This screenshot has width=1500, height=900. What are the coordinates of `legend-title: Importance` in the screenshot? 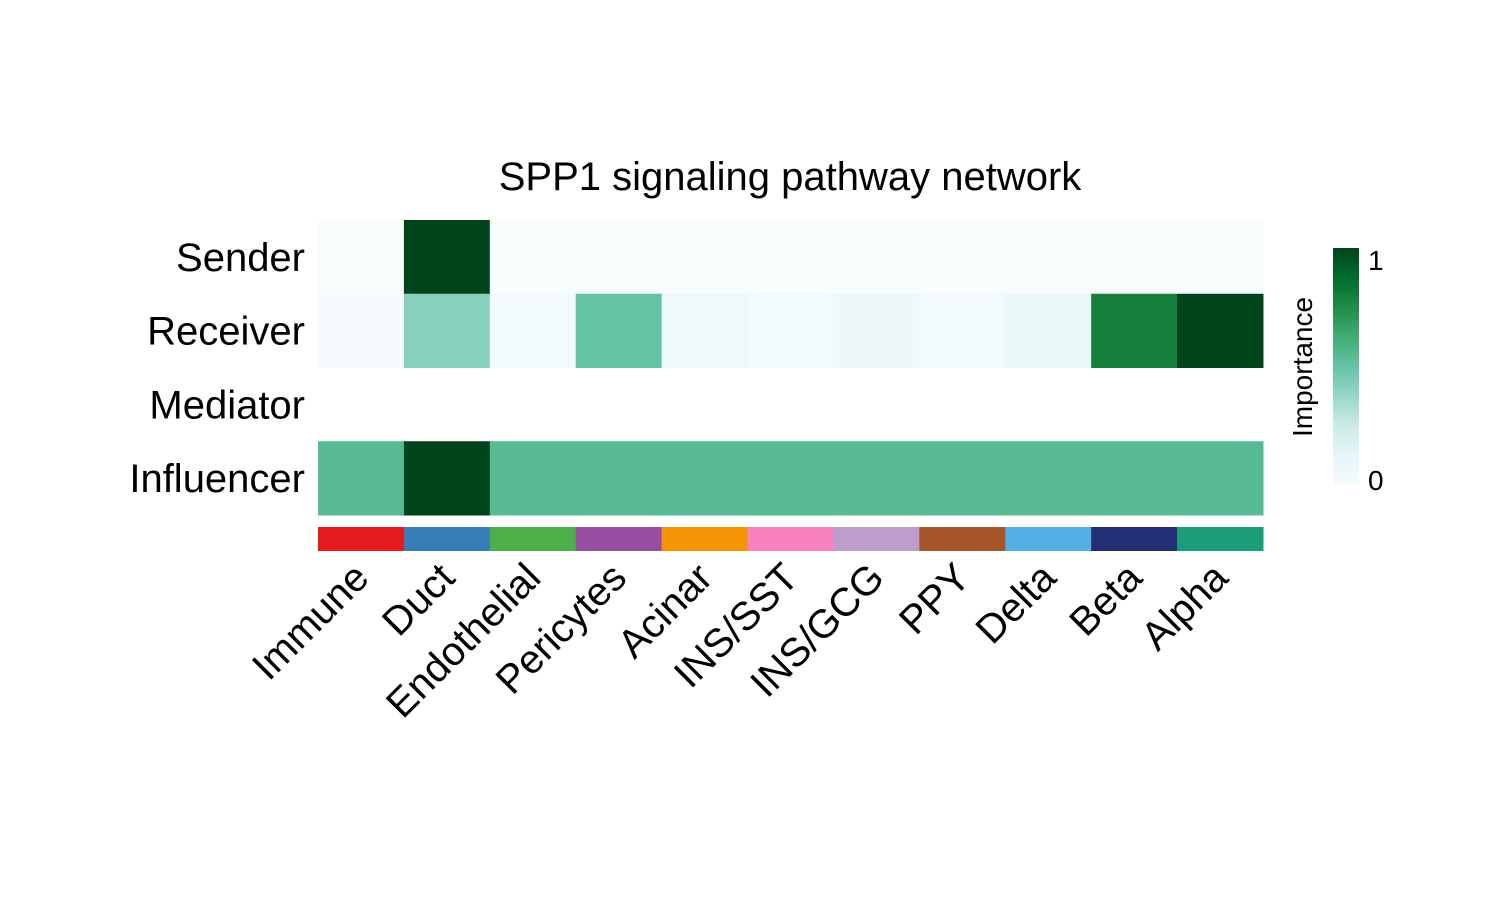 It's located at (1302, 367).